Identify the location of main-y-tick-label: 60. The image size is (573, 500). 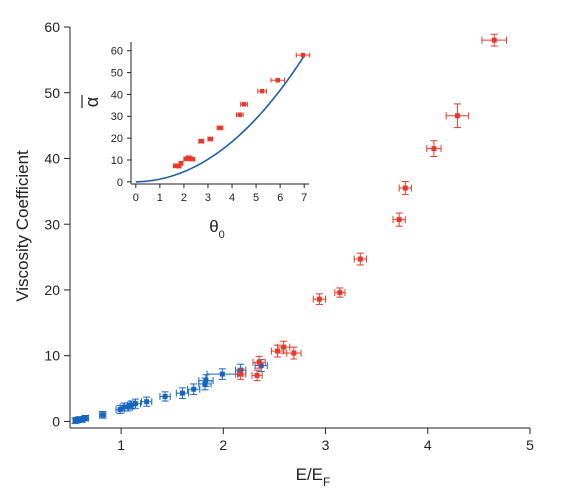
(52, 27).